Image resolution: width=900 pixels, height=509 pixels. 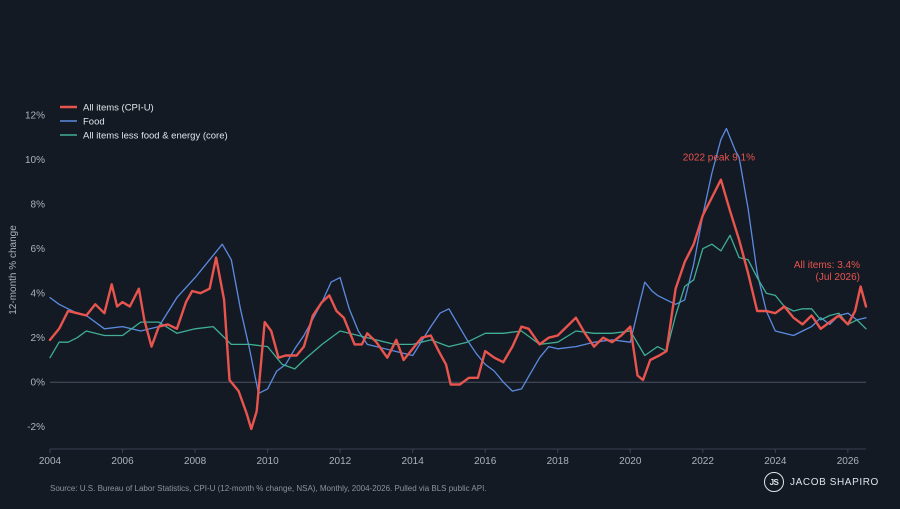 I want to click on x-tick-label: 2006, so click(x=122, y=461).